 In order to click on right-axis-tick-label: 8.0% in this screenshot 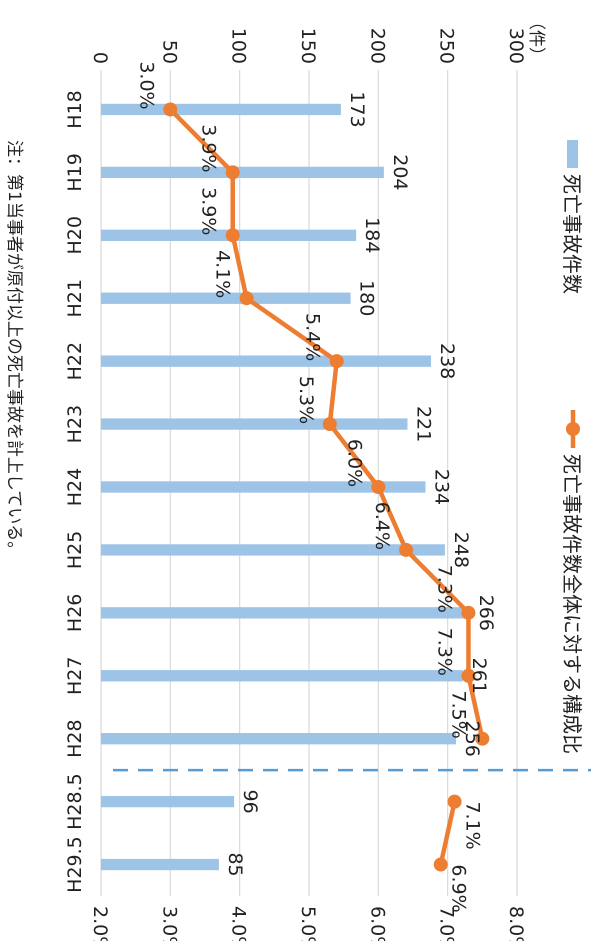, I will do `click(516, 923)`.